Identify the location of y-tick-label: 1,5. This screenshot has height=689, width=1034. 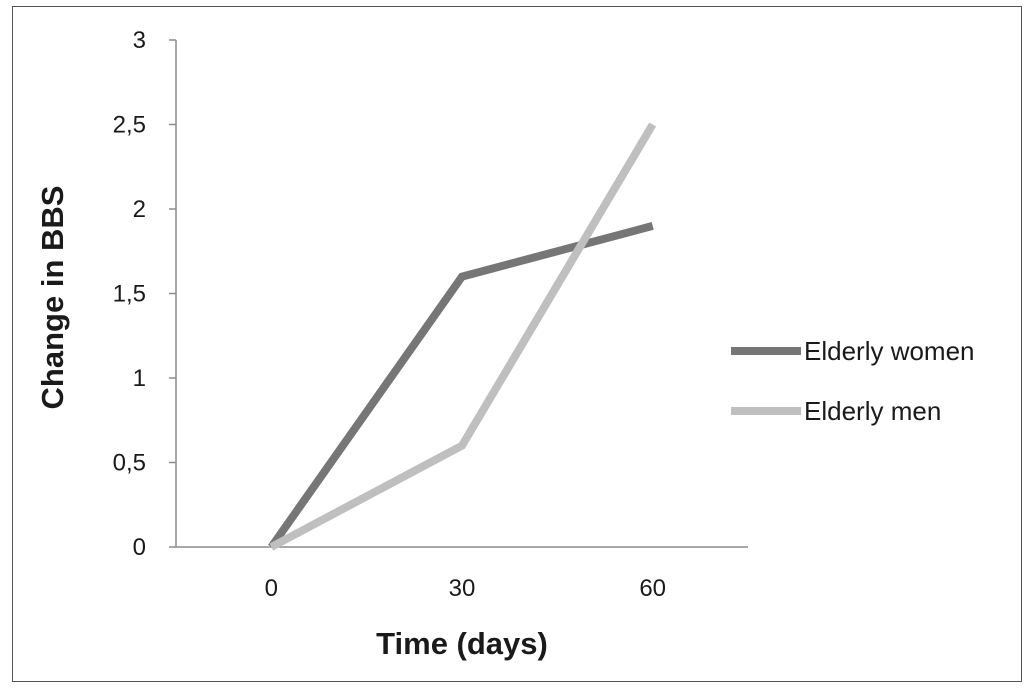
(129, 294).